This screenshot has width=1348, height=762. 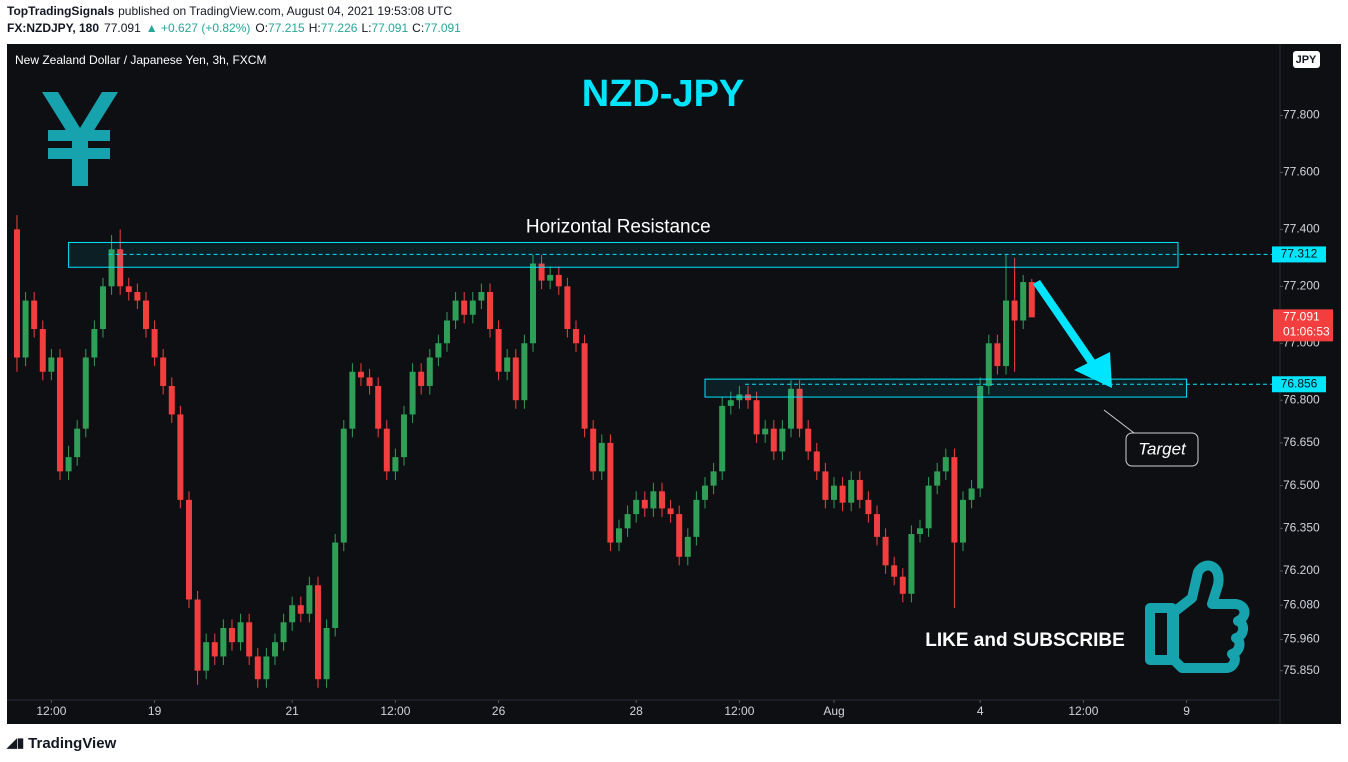 I want to click on target-callout: Target, so click(x=1151, y=438).